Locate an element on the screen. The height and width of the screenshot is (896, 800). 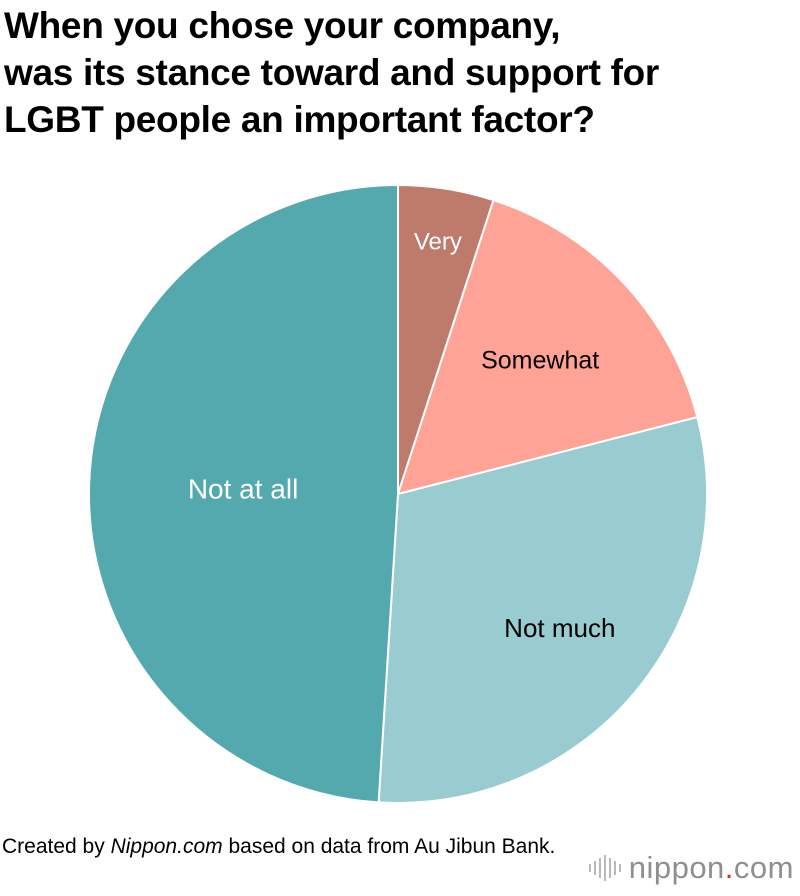
chart-title-line-1: When you chose your company, is located at coordinates (282, 25).